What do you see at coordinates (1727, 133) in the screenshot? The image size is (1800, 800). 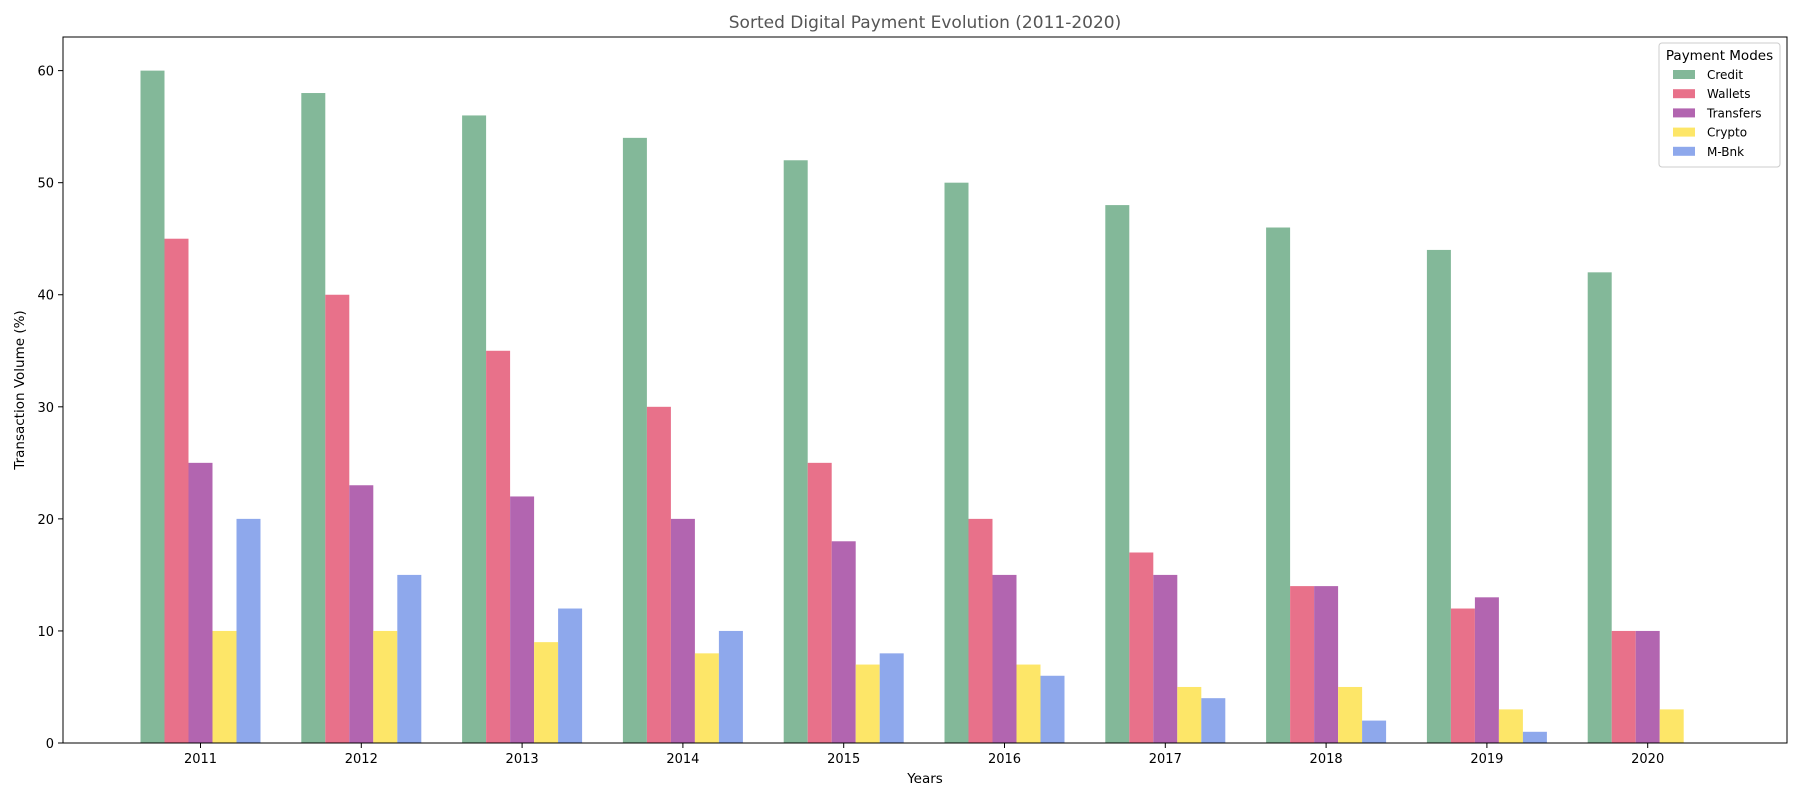 I see `legend-label: Crypto` at bounding box center [1727, 133].